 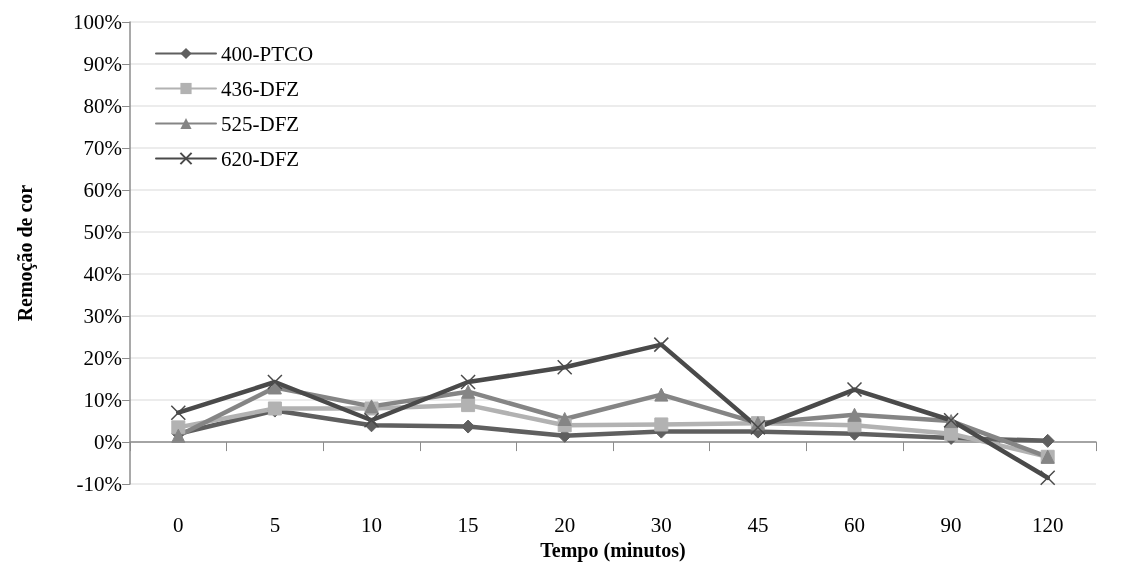 I want to click on y-tick-label: 80%, so click(x=102, y=106).